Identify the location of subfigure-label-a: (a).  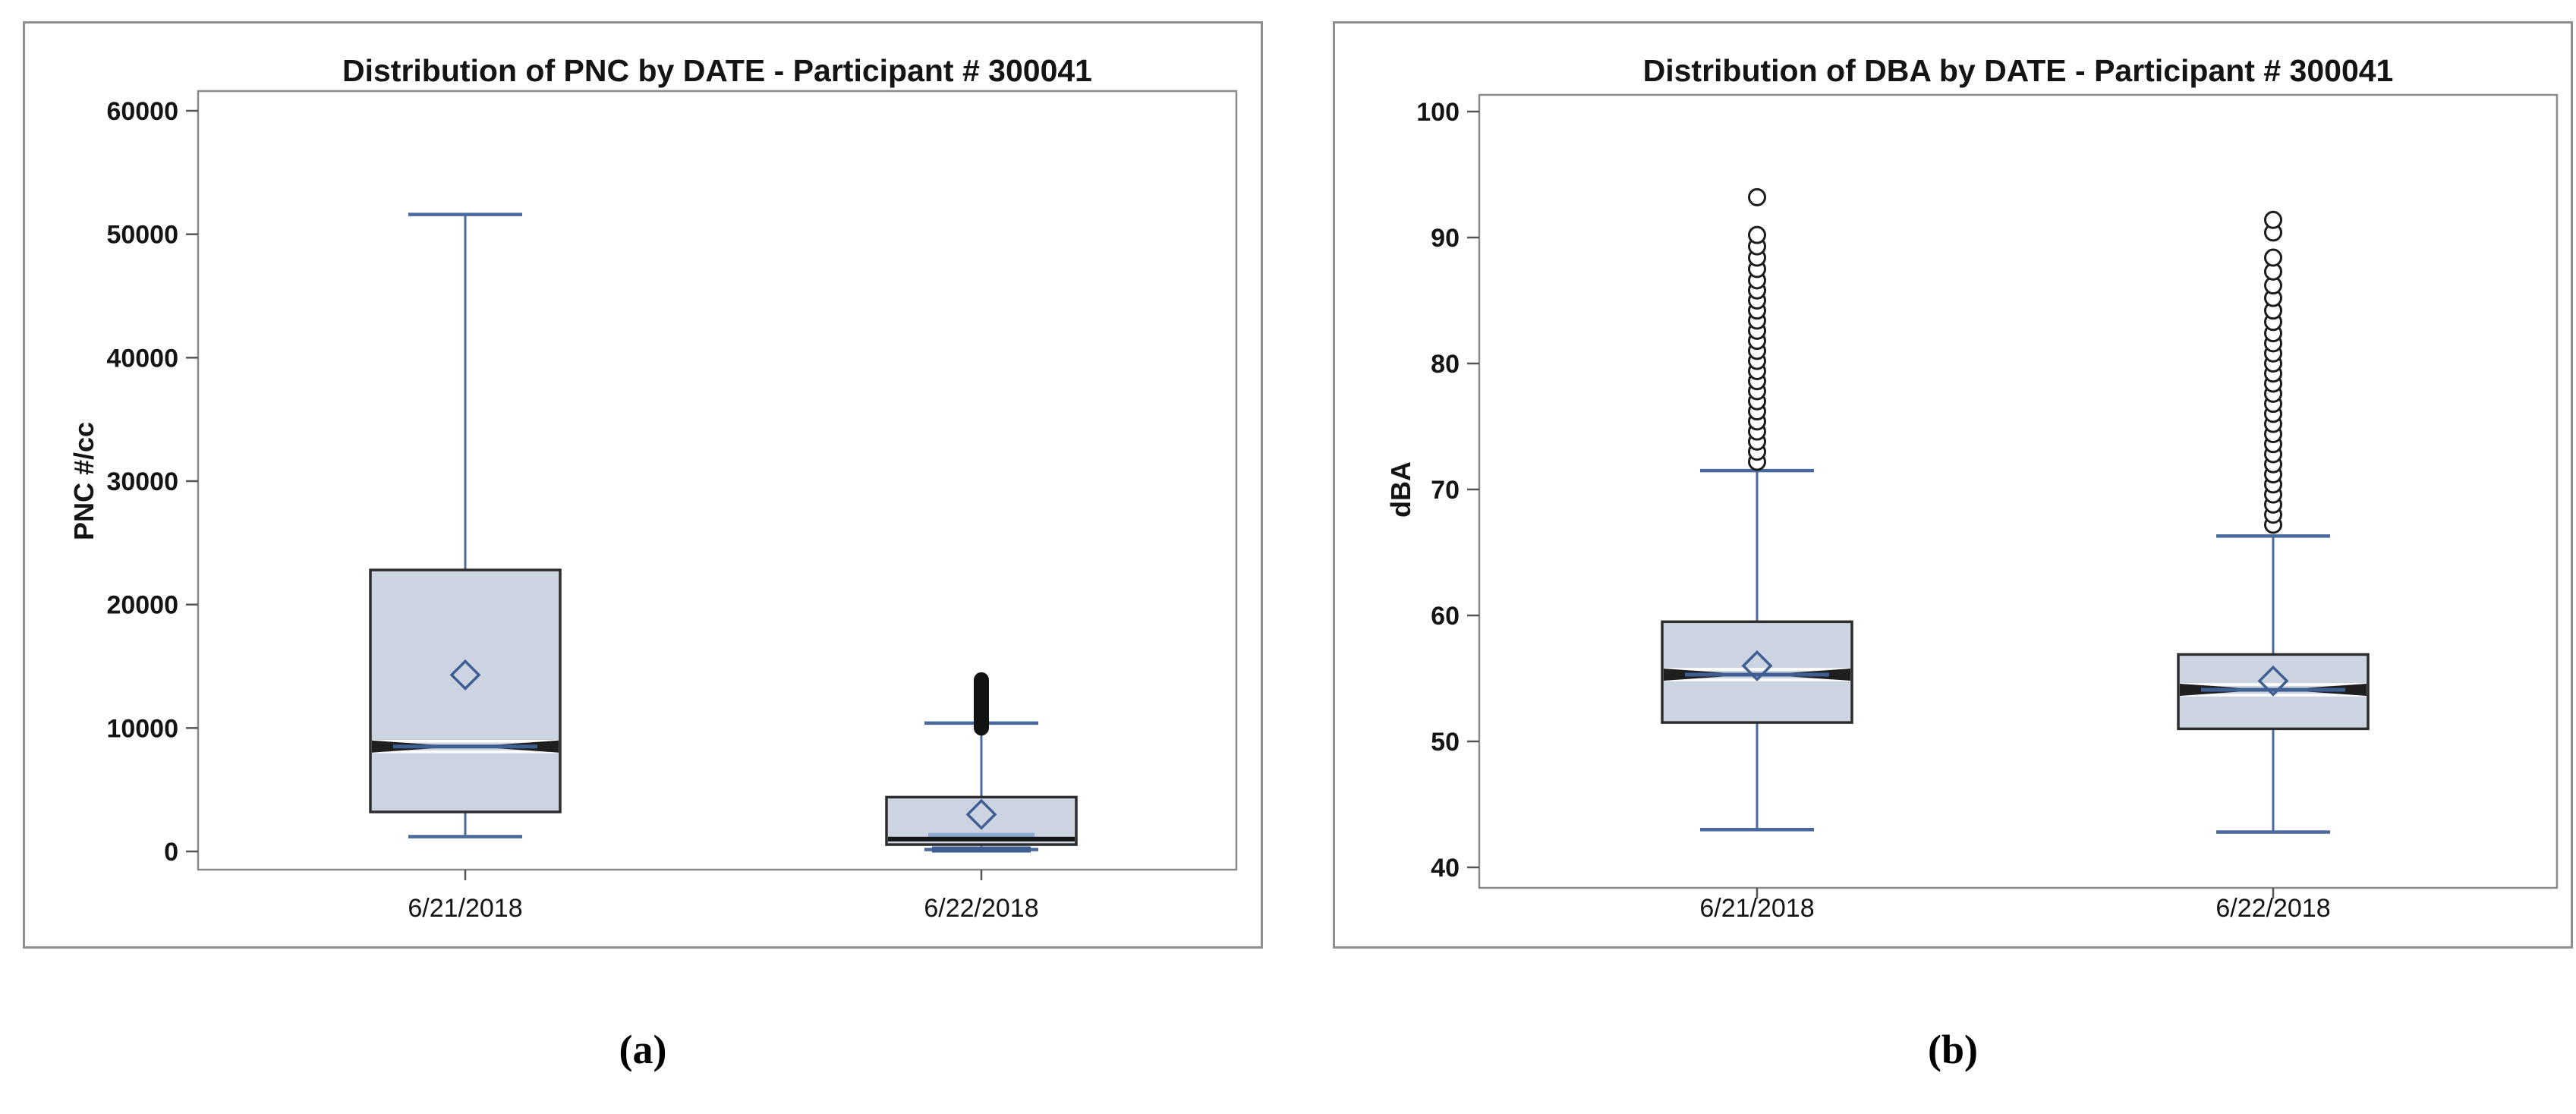
(643, 1049).